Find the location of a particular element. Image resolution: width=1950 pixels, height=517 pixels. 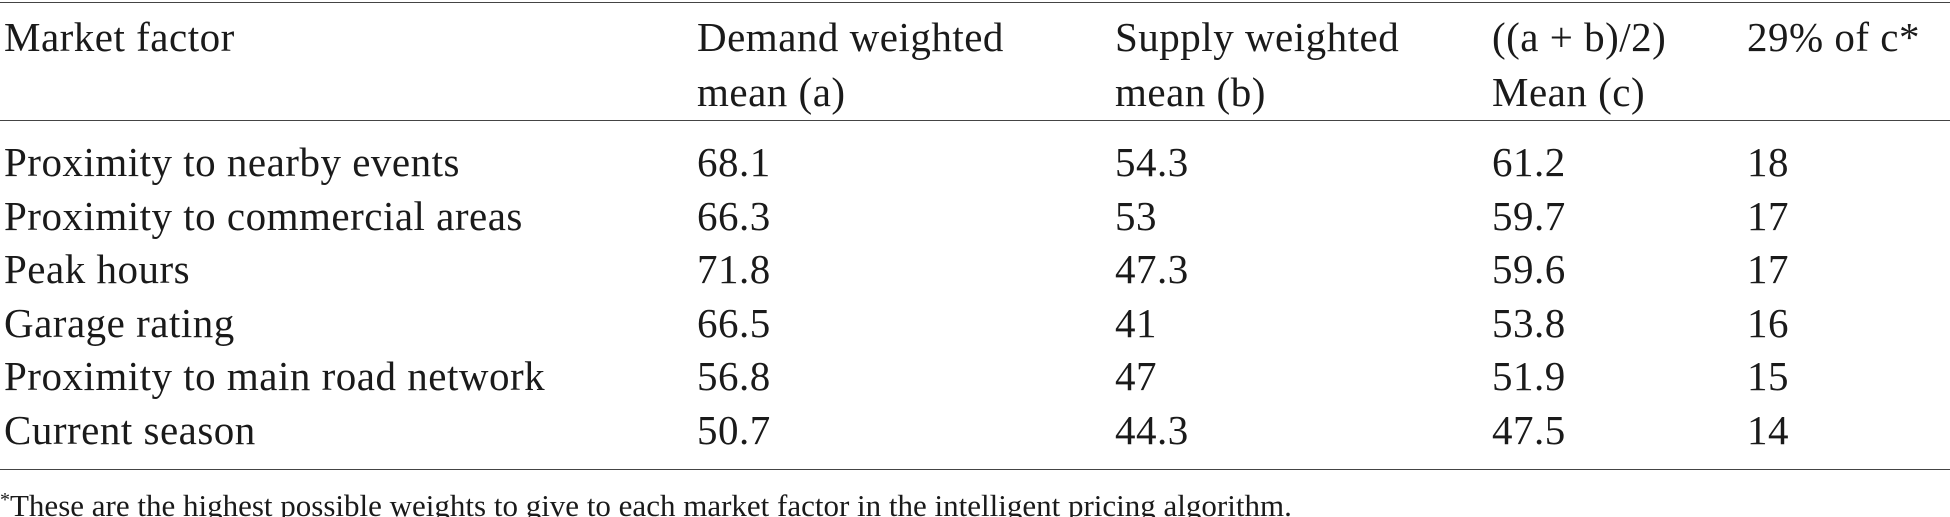

table-cell: 51.9 is located at coordinates (1529, 376).